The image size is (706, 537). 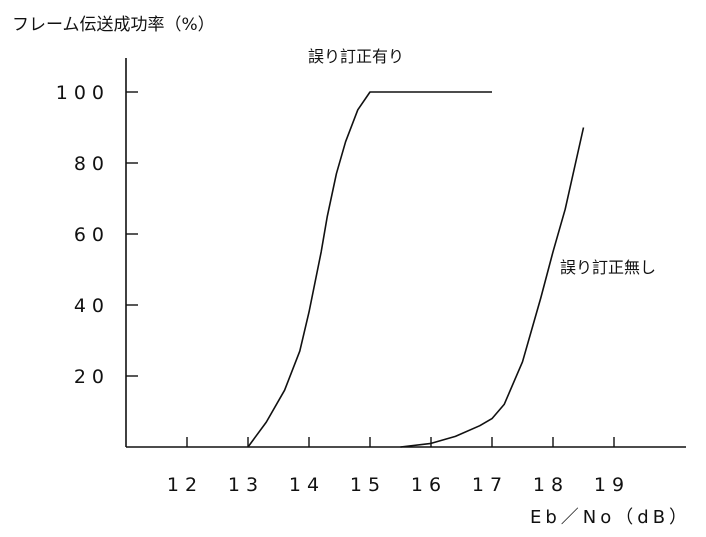 What do you see at coordinates (92, 306) in the screenshot?
I see `y-tick-label: 40` at bounding box center [92, 306].